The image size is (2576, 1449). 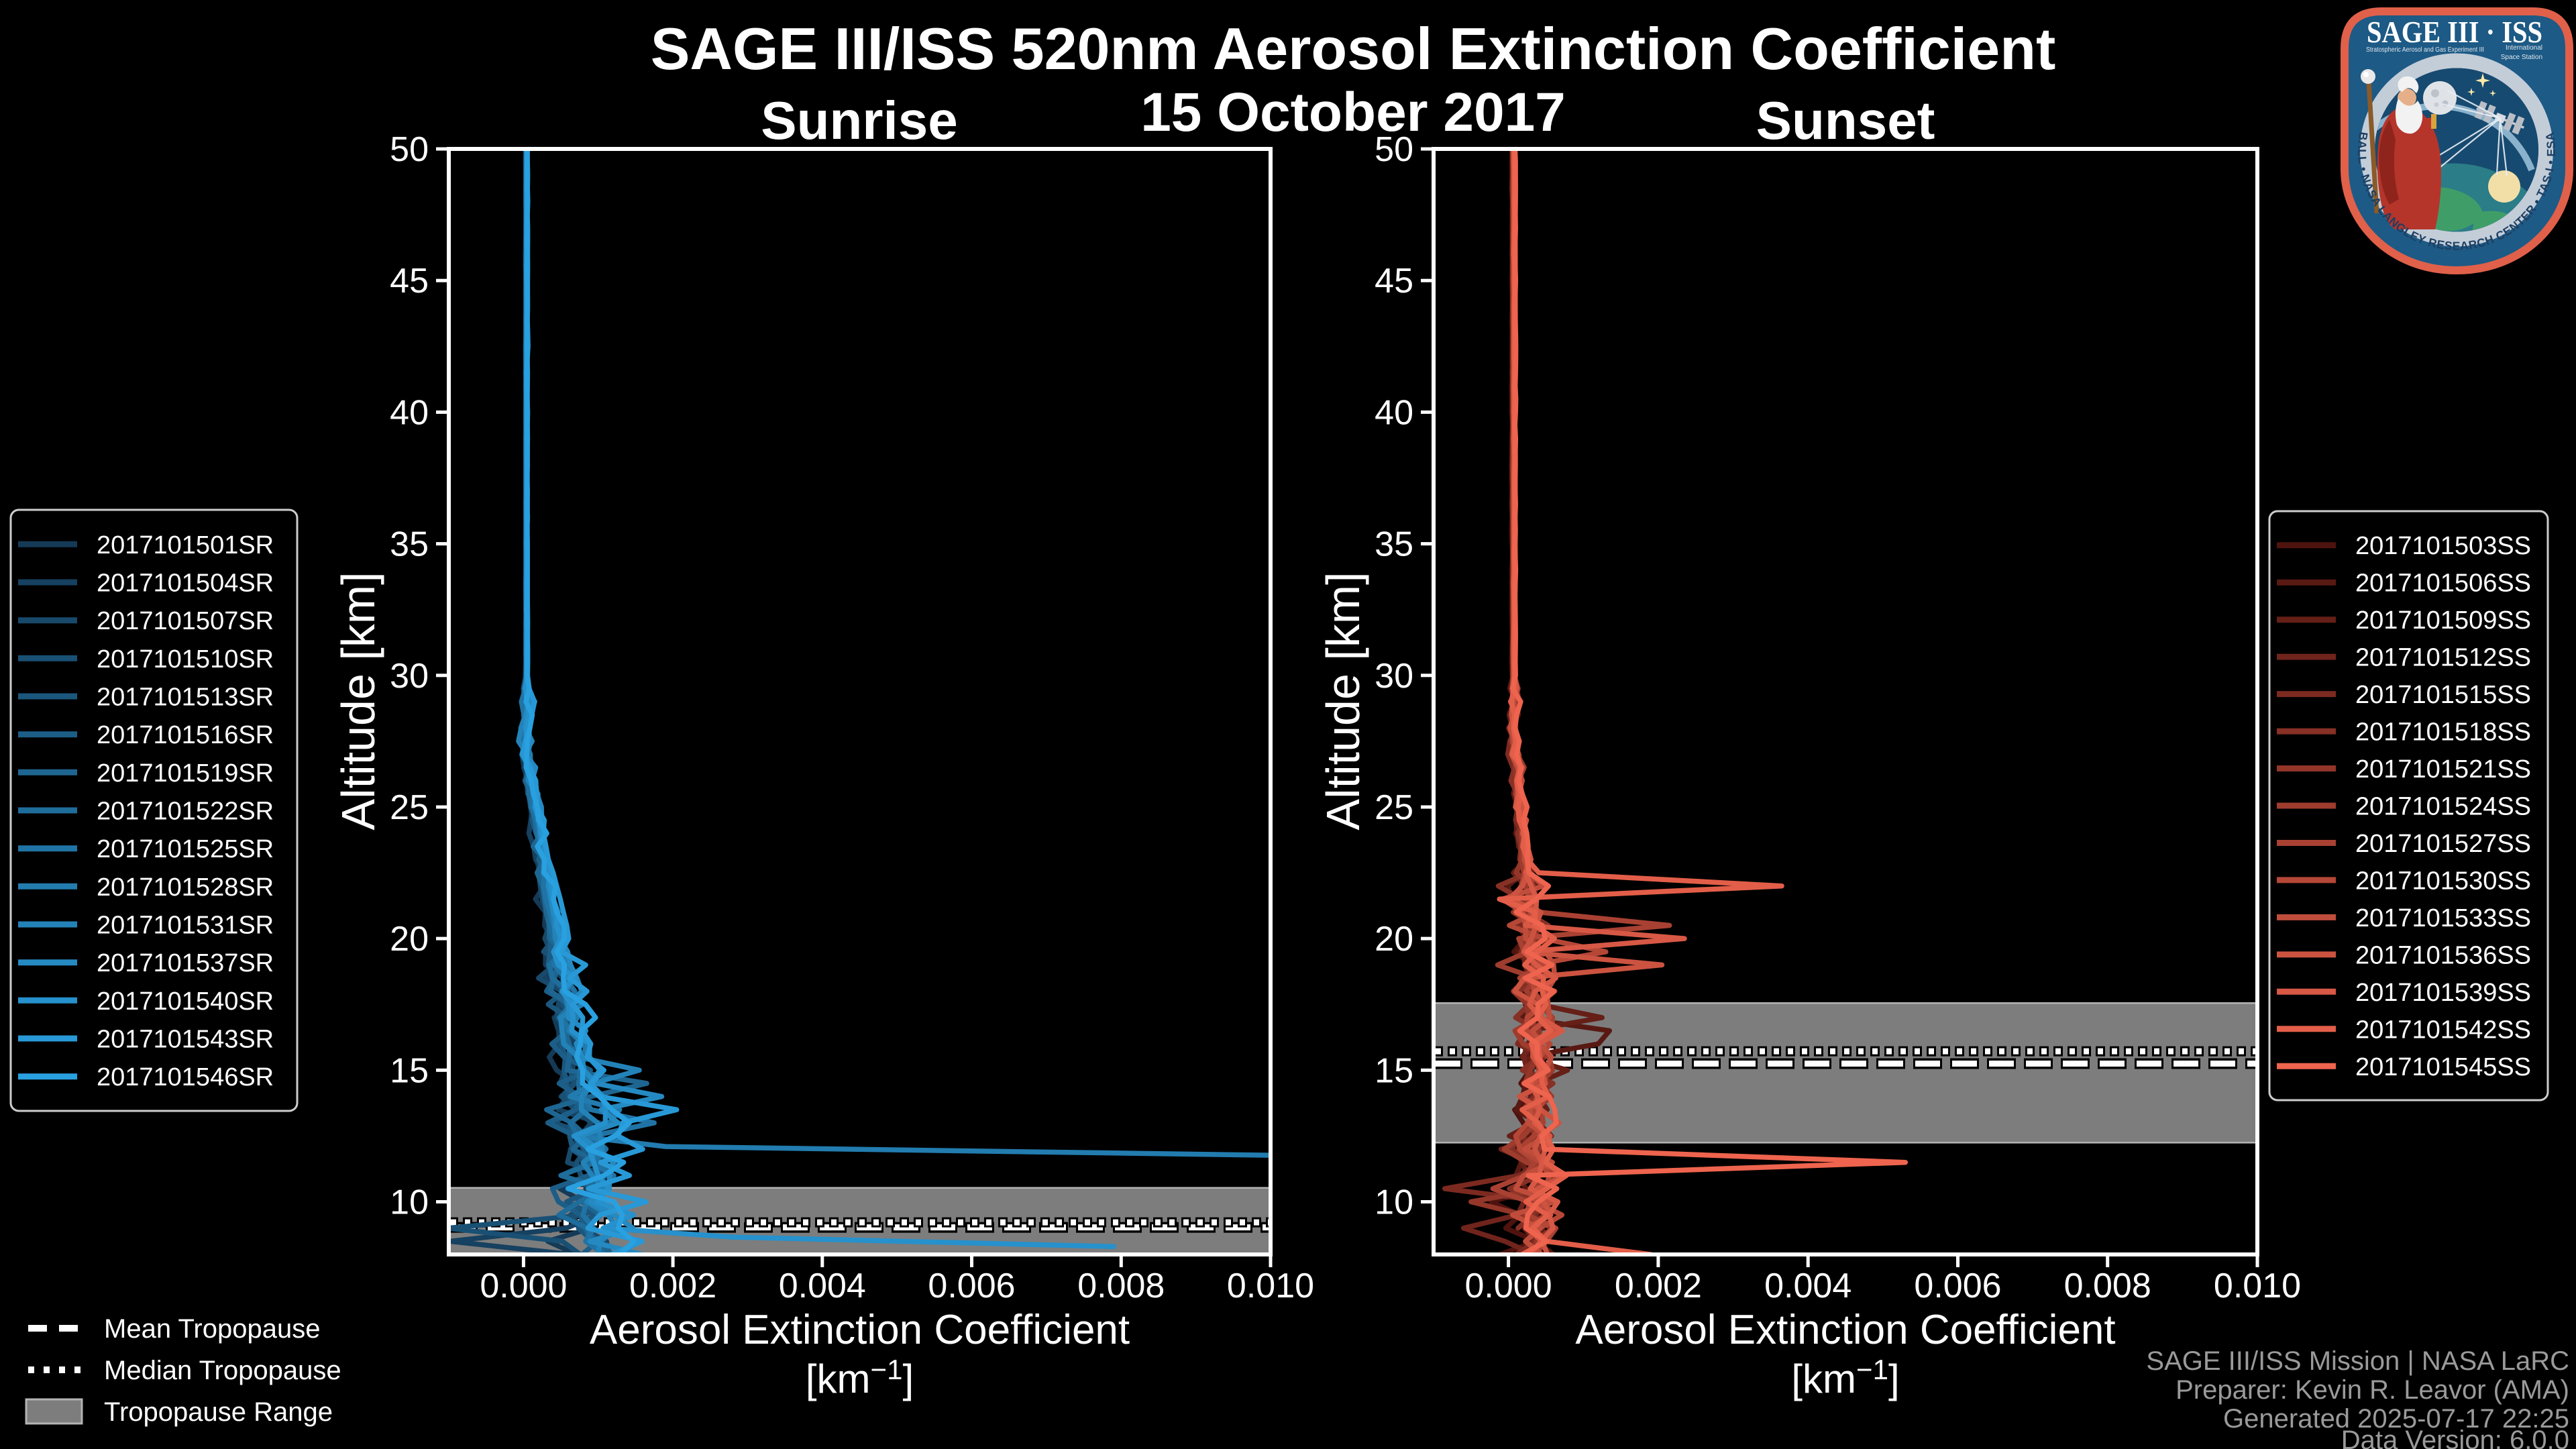 What do you see at coordinates (218, 1412) in the screenshot?
I see `svg-text: Tropopause Range` at bounding box center [218, 1412].